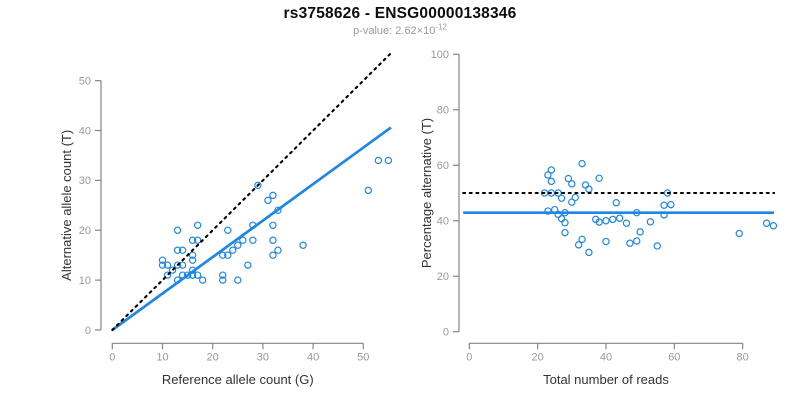 The image size is (800, 400). What do you see at coordinates (85, 181) in the screenshot?
I see `y-tick-label: 30` at bounding box center [85, 181].